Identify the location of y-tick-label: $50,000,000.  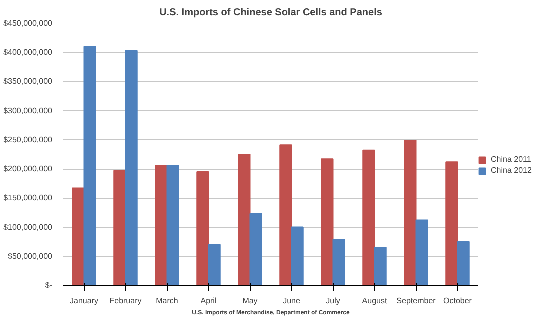
(31, 256).